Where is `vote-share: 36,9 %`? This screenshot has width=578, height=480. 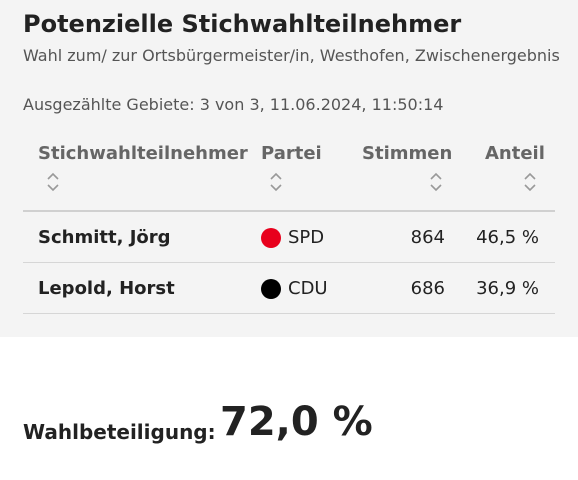
vote-share: 36,9 % is located at coordinates (507, 288).